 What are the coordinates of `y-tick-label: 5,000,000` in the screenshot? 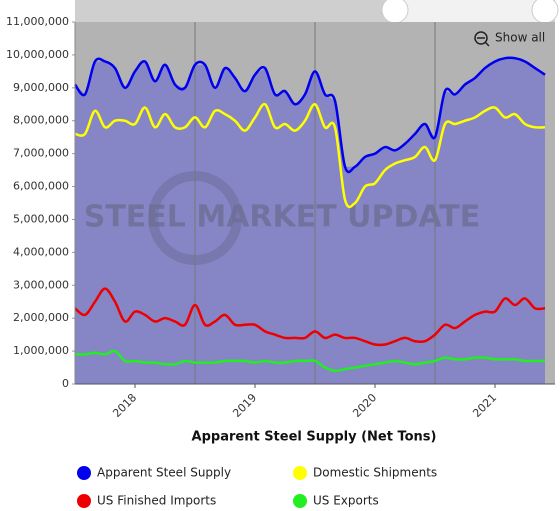 It's located at (41, 218).